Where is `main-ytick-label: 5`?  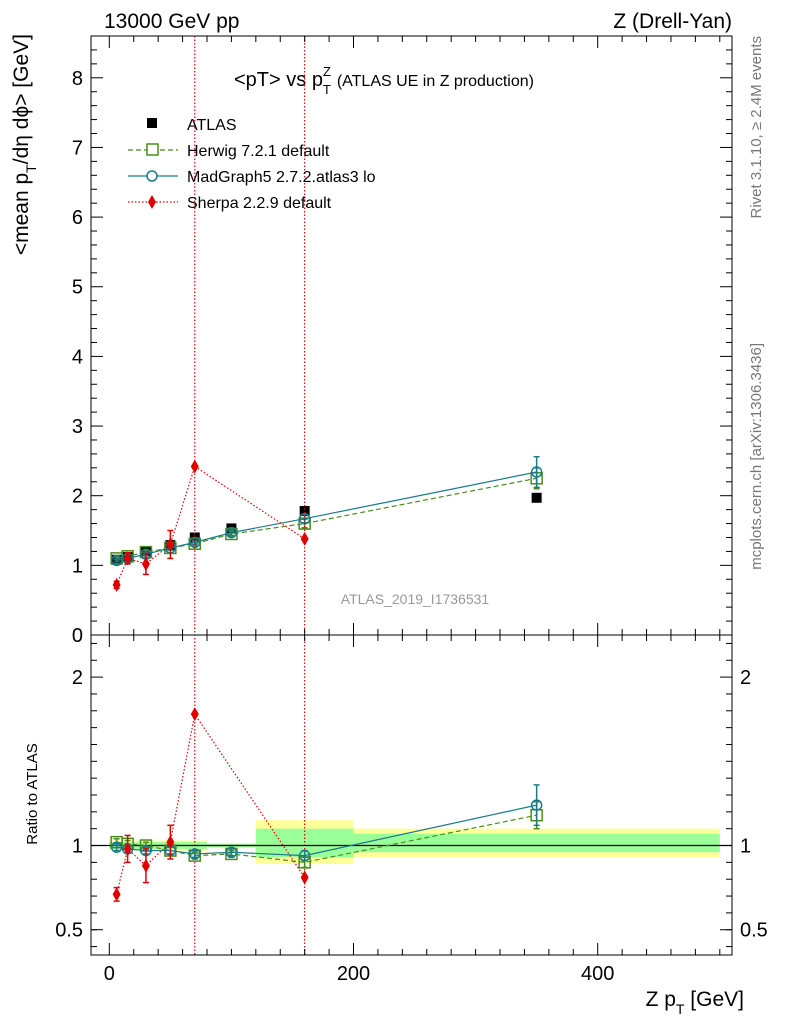
main-ytick-label: 5 is located at coordinates (77, 288).